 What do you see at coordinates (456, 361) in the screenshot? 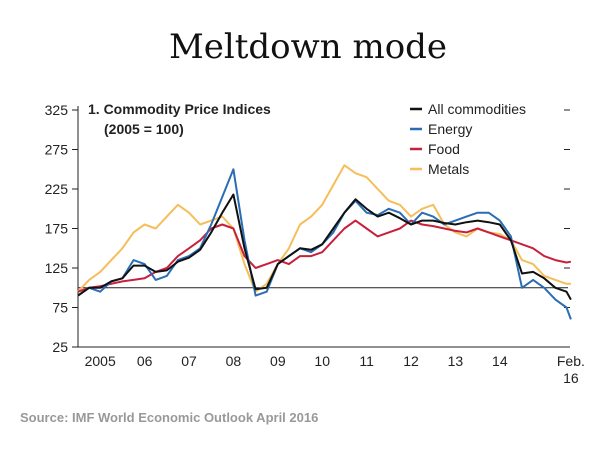
I see `x-tick-label: 13` at bounding box center [456, 361].